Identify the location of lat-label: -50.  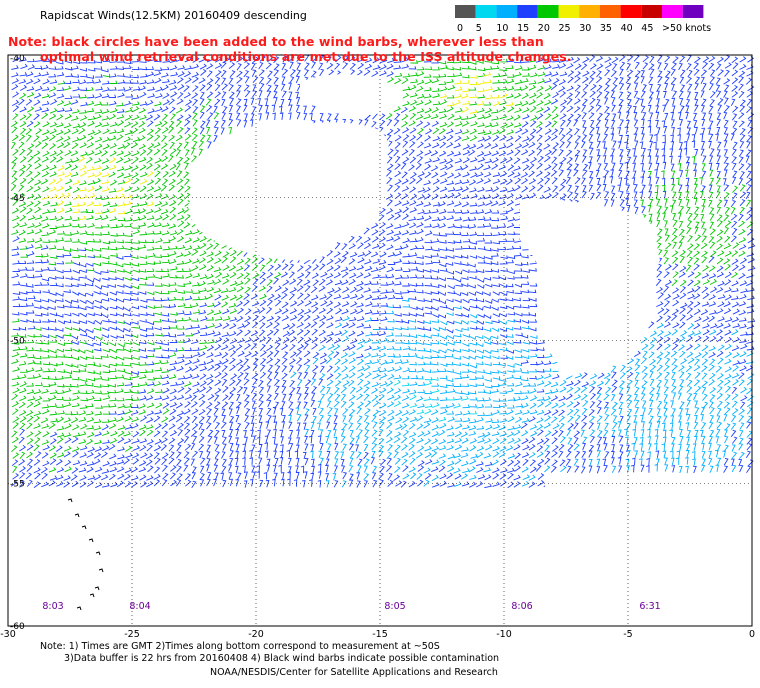
(17, 342).